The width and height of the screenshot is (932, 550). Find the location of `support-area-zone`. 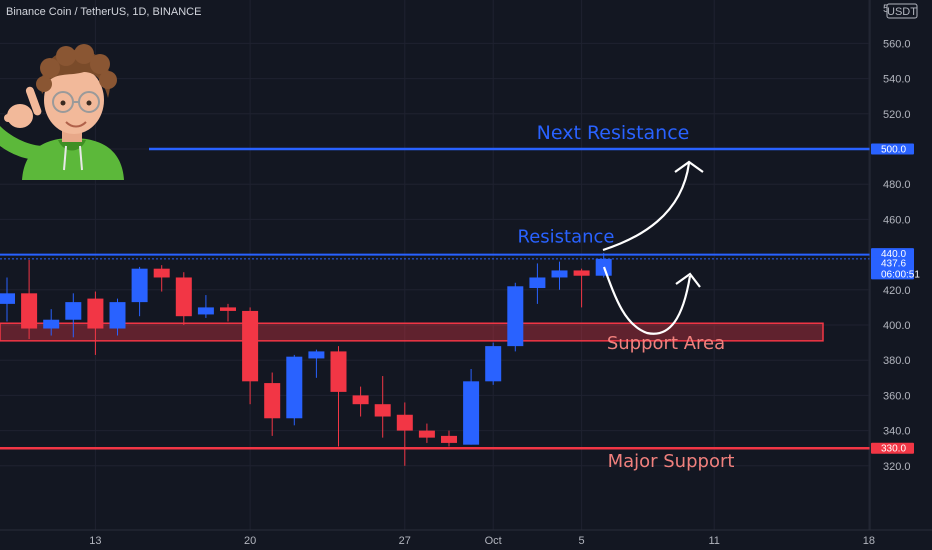

support-area-zone is located at coordinates (412, 332).